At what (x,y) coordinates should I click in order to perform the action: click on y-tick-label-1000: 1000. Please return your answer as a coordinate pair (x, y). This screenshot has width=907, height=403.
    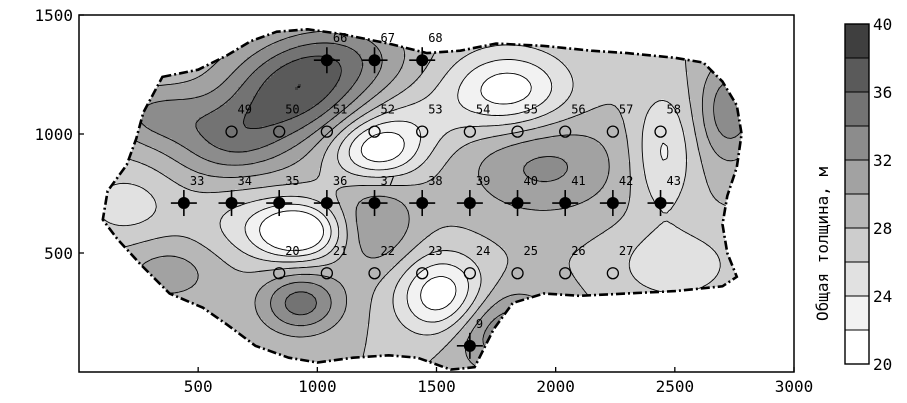
    Looking at the image, I should click on (53, 134).